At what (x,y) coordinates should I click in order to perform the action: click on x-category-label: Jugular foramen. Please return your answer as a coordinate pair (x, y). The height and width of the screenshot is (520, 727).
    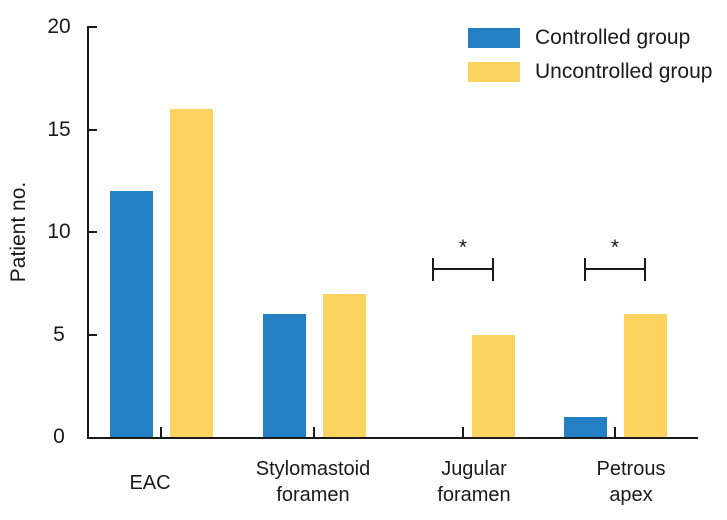
    Looking at the image, I should click on (474, 482).